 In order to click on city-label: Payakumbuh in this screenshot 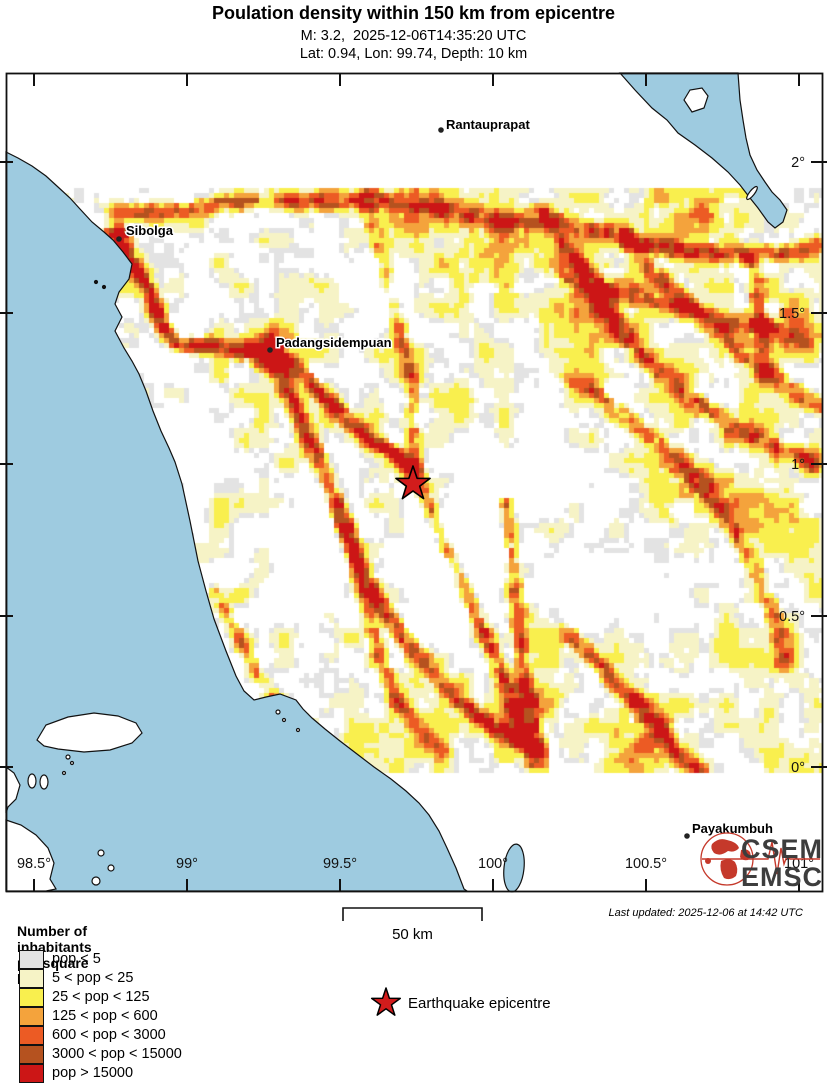, I will do `click(732, 828)`.